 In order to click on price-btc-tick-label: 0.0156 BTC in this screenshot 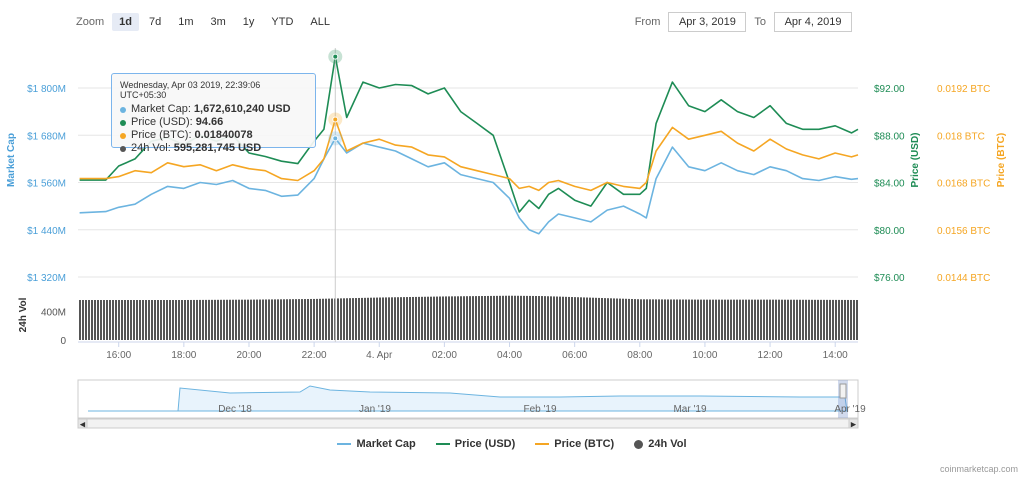, I will do `click(963, 231)`.